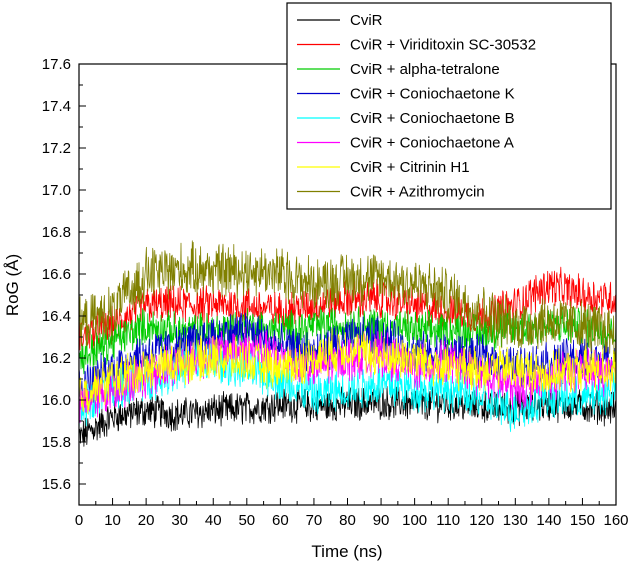  Describe the element at coordinates (410, 167) in the screenshot. I see `legend-label: CviR + Citrinin H1` at that location.